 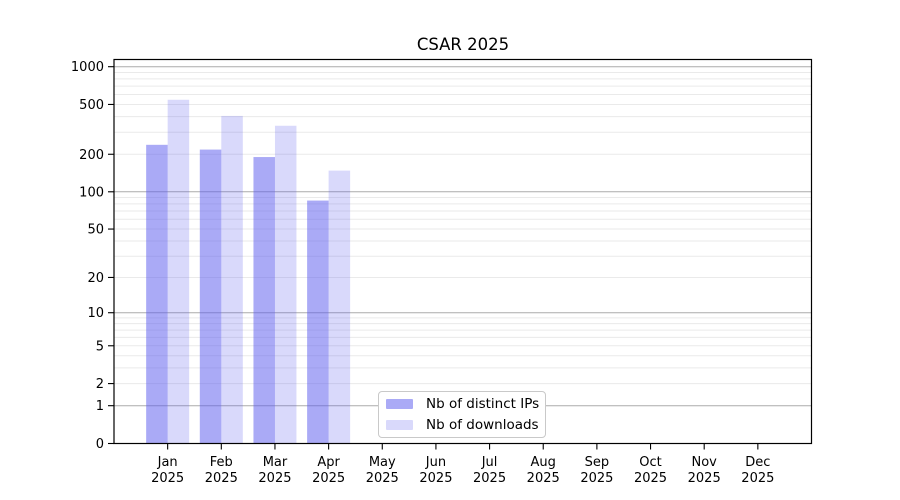 I want to click on x-tick-label-mar: Mar 2025, so click(x=274, y=470).